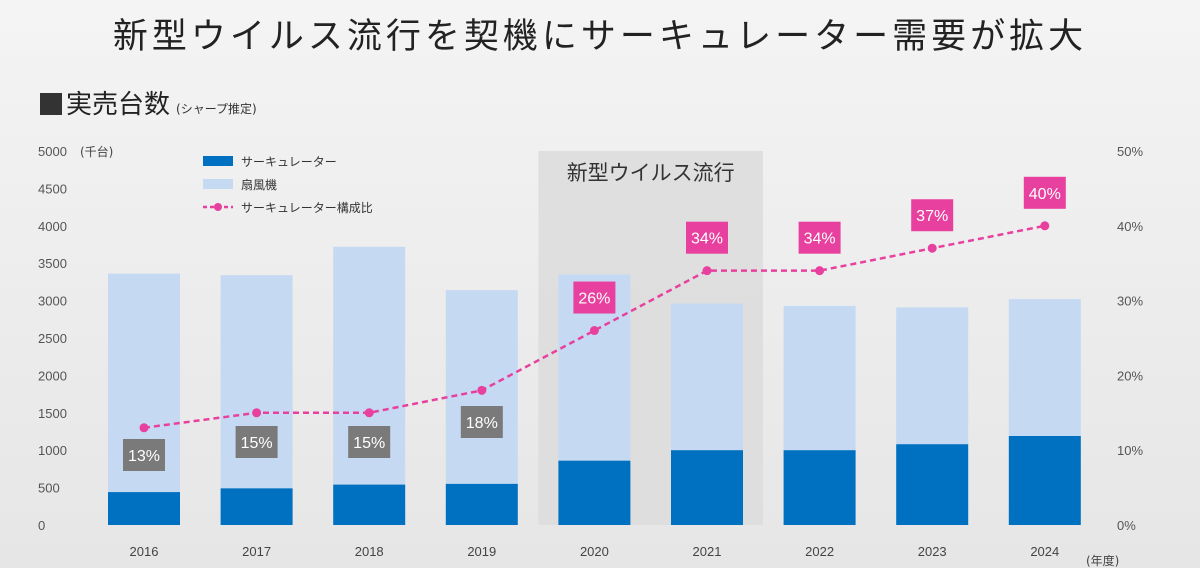 Image resolution: width=1200 pixels, height=568 pixels. I want to click on y2-tick-label: 30%, so click(1130, 301).